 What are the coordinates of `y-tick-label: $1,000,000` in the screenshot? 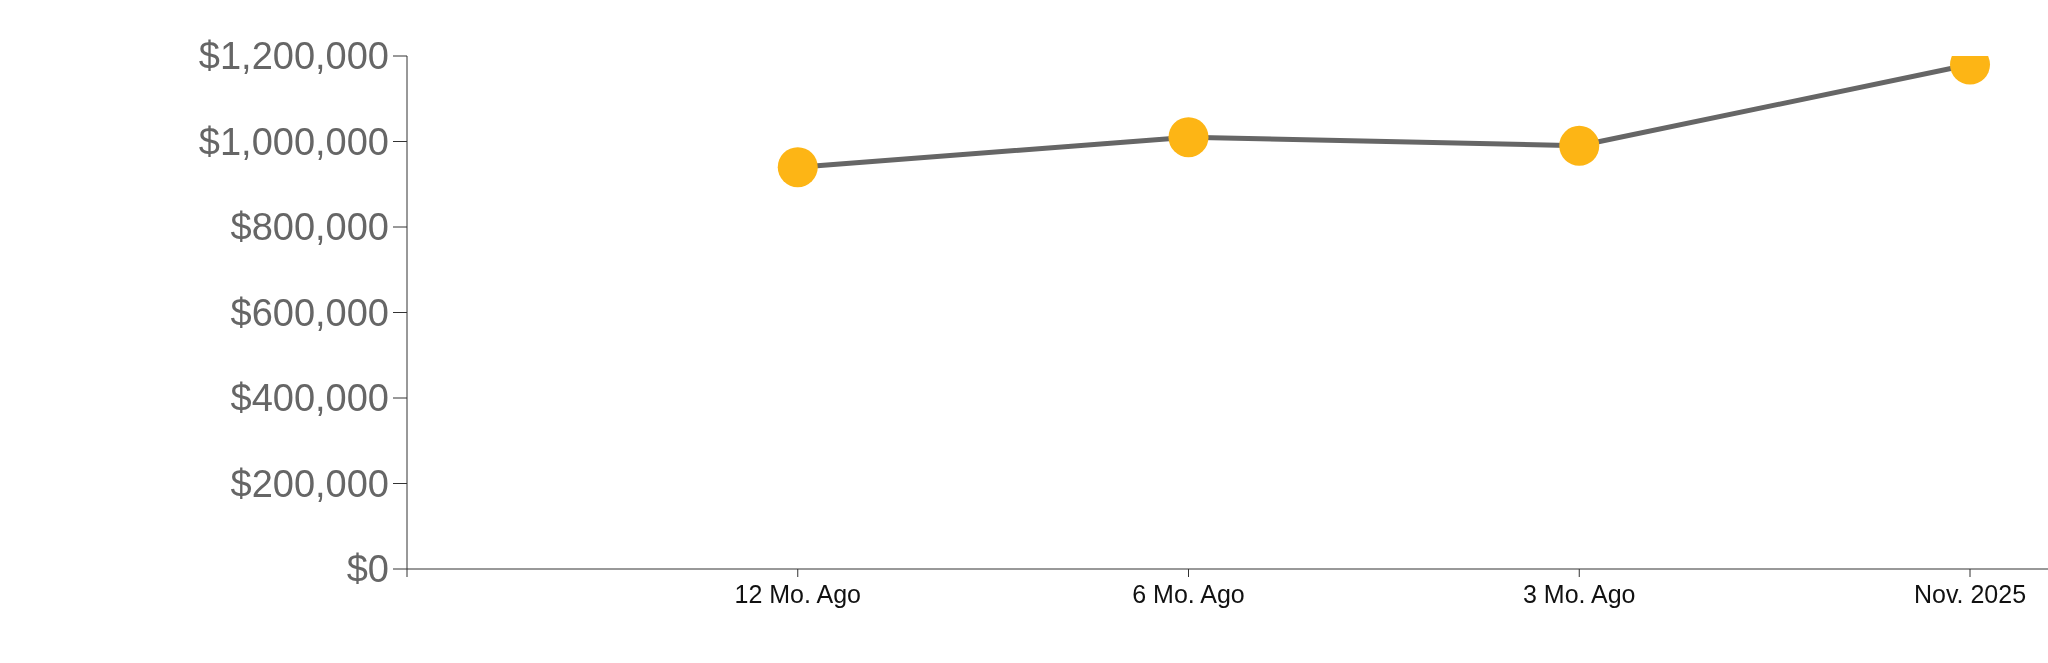 It's located at (293, 141).